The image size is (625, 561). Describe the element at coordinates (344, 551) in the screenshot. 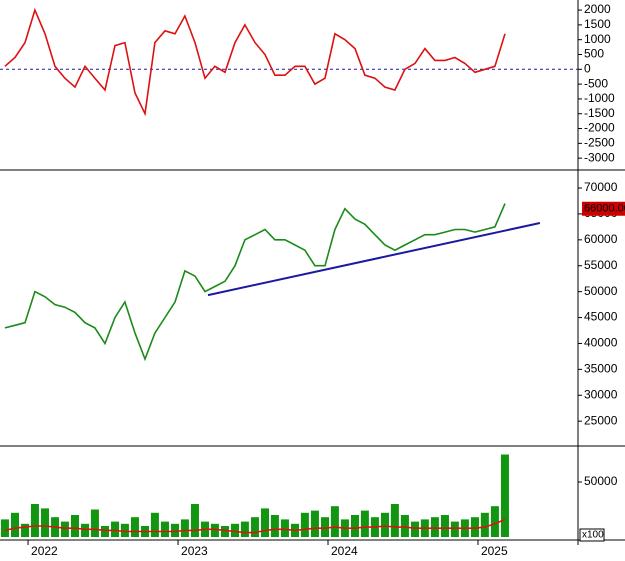

I see `x-tick-label: 2024` at that location.